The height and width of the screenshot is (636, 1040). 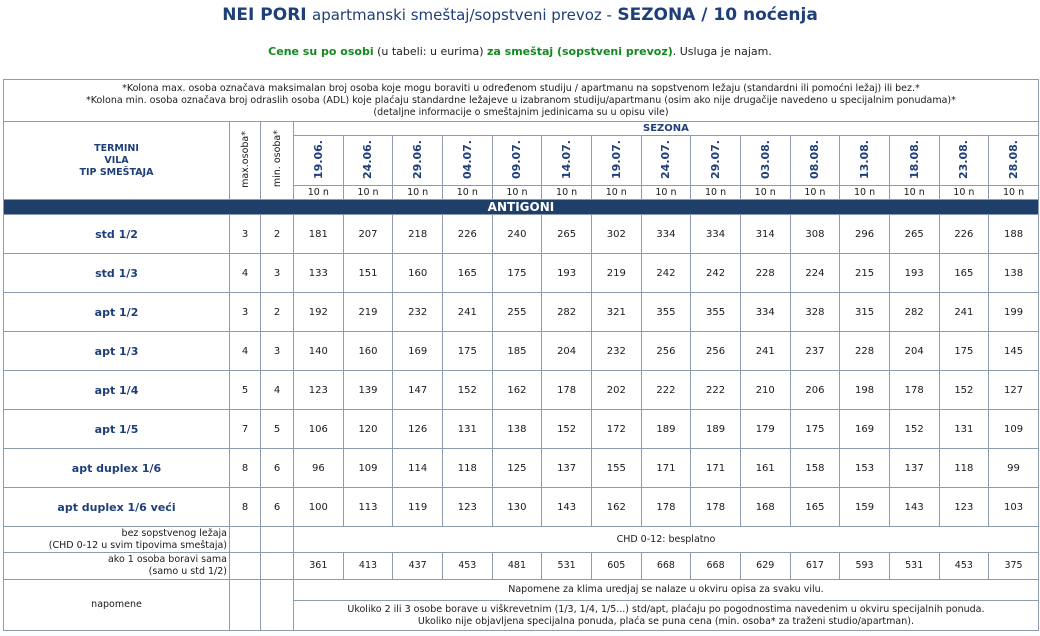 I want to click on max-persons: 3, so click(x=245, y=312).